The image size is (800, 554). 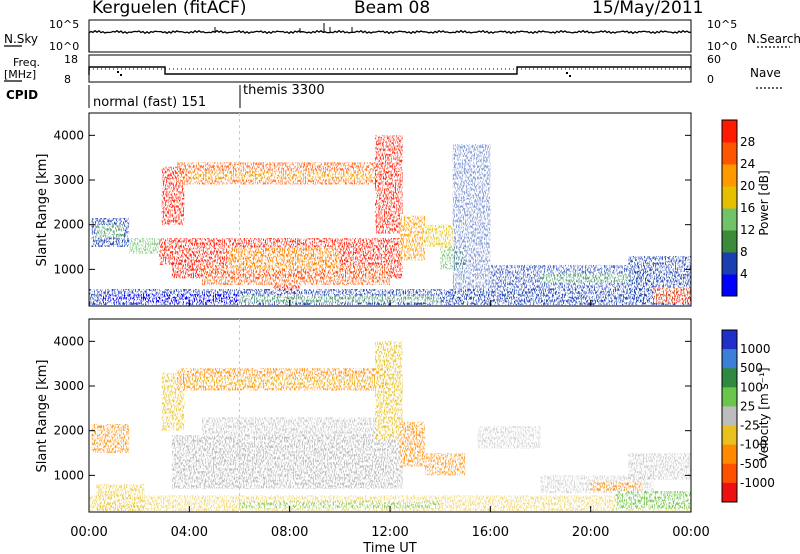 What do you see at coordinates (753, 445) in the screenshot?
I see `velocity-colorbar-tick: -100` at bounding box center [753, 445].